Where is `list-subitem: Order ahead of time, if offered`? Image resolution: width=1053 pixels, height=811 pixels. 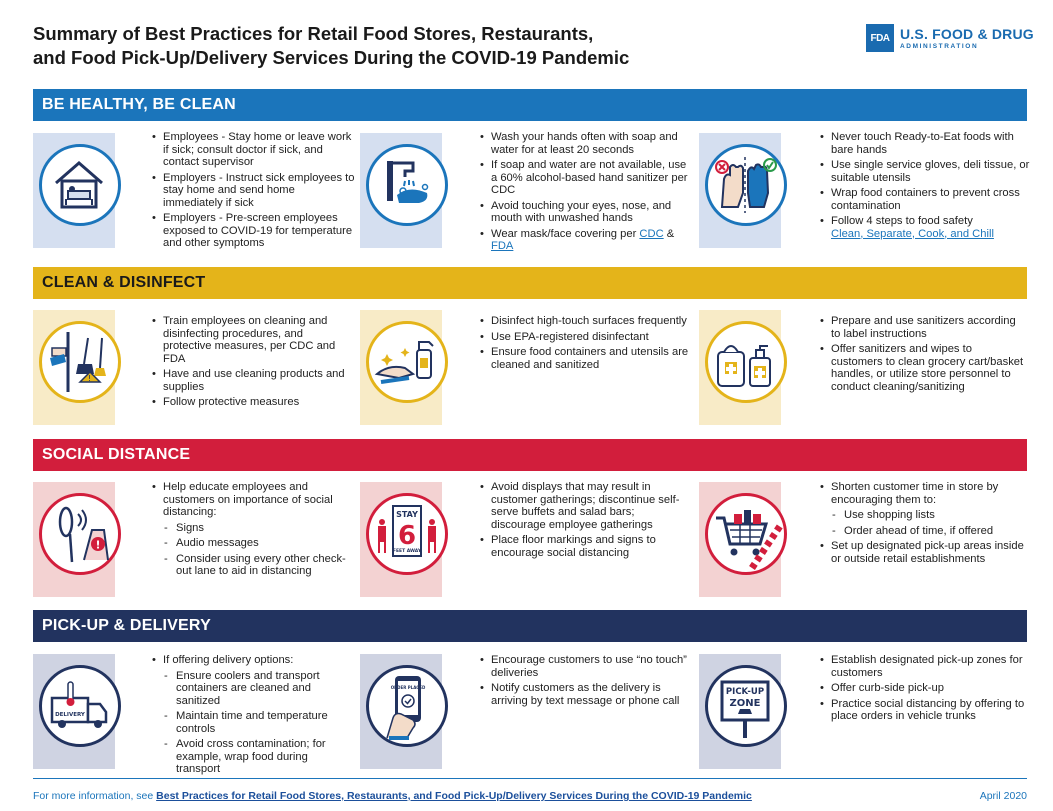
list-subitem: Order ahead of time, if offered is located at coordinates (922, 531).